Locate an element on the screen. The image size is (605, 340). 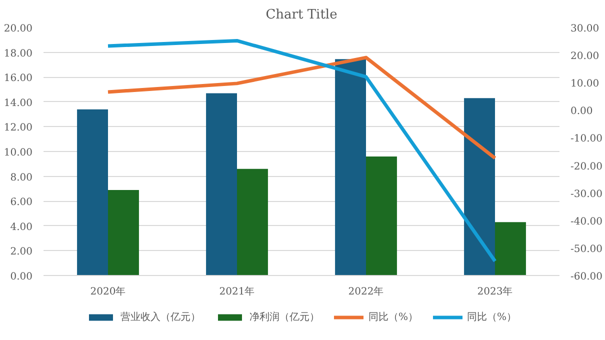
y2-tick-label: 0.00 is located at coordinates (581, 112).